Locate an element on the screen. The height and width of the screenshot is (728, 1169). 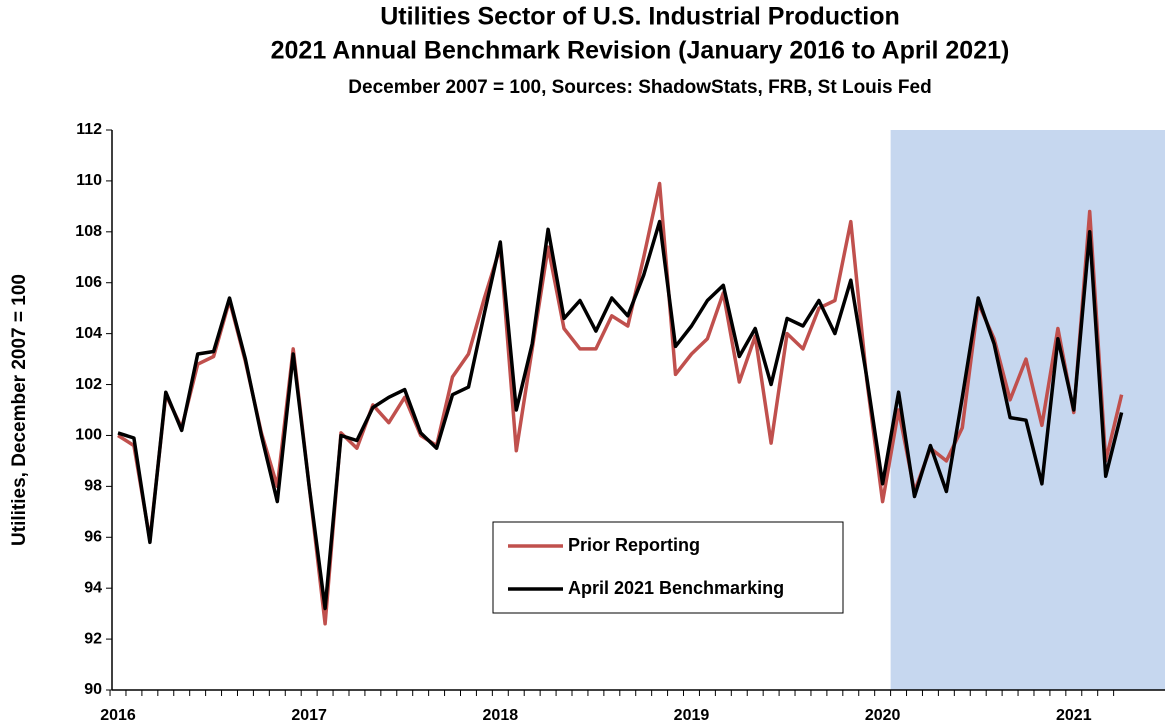
legend-label: Prior Reporting is located at coordinates (634, 545).